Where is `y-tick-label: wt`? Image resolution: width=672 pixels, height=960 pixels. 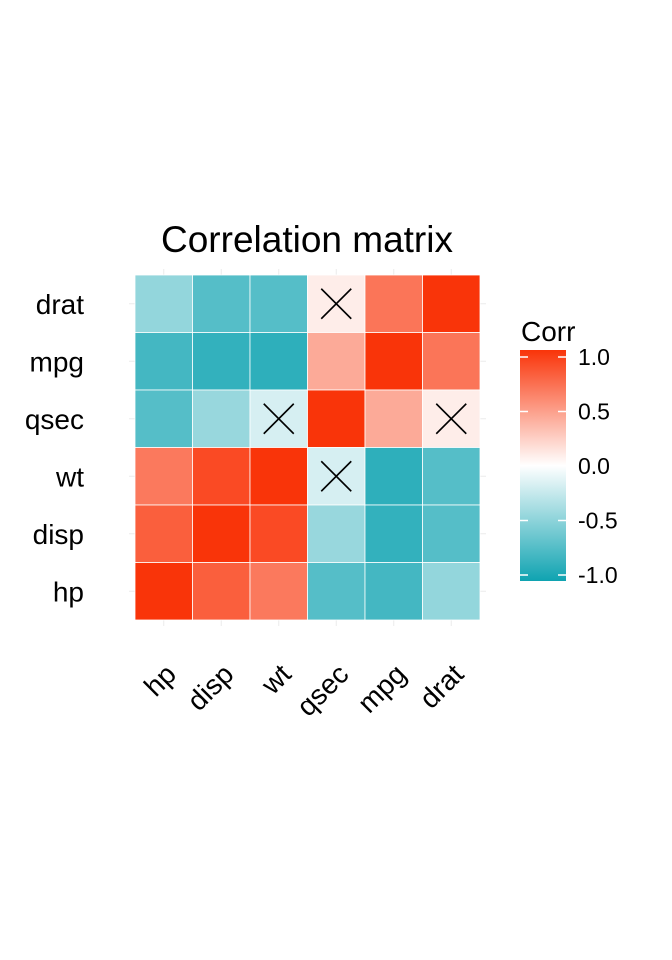 y-tick-label: wt is located at coordinates (69, 476).